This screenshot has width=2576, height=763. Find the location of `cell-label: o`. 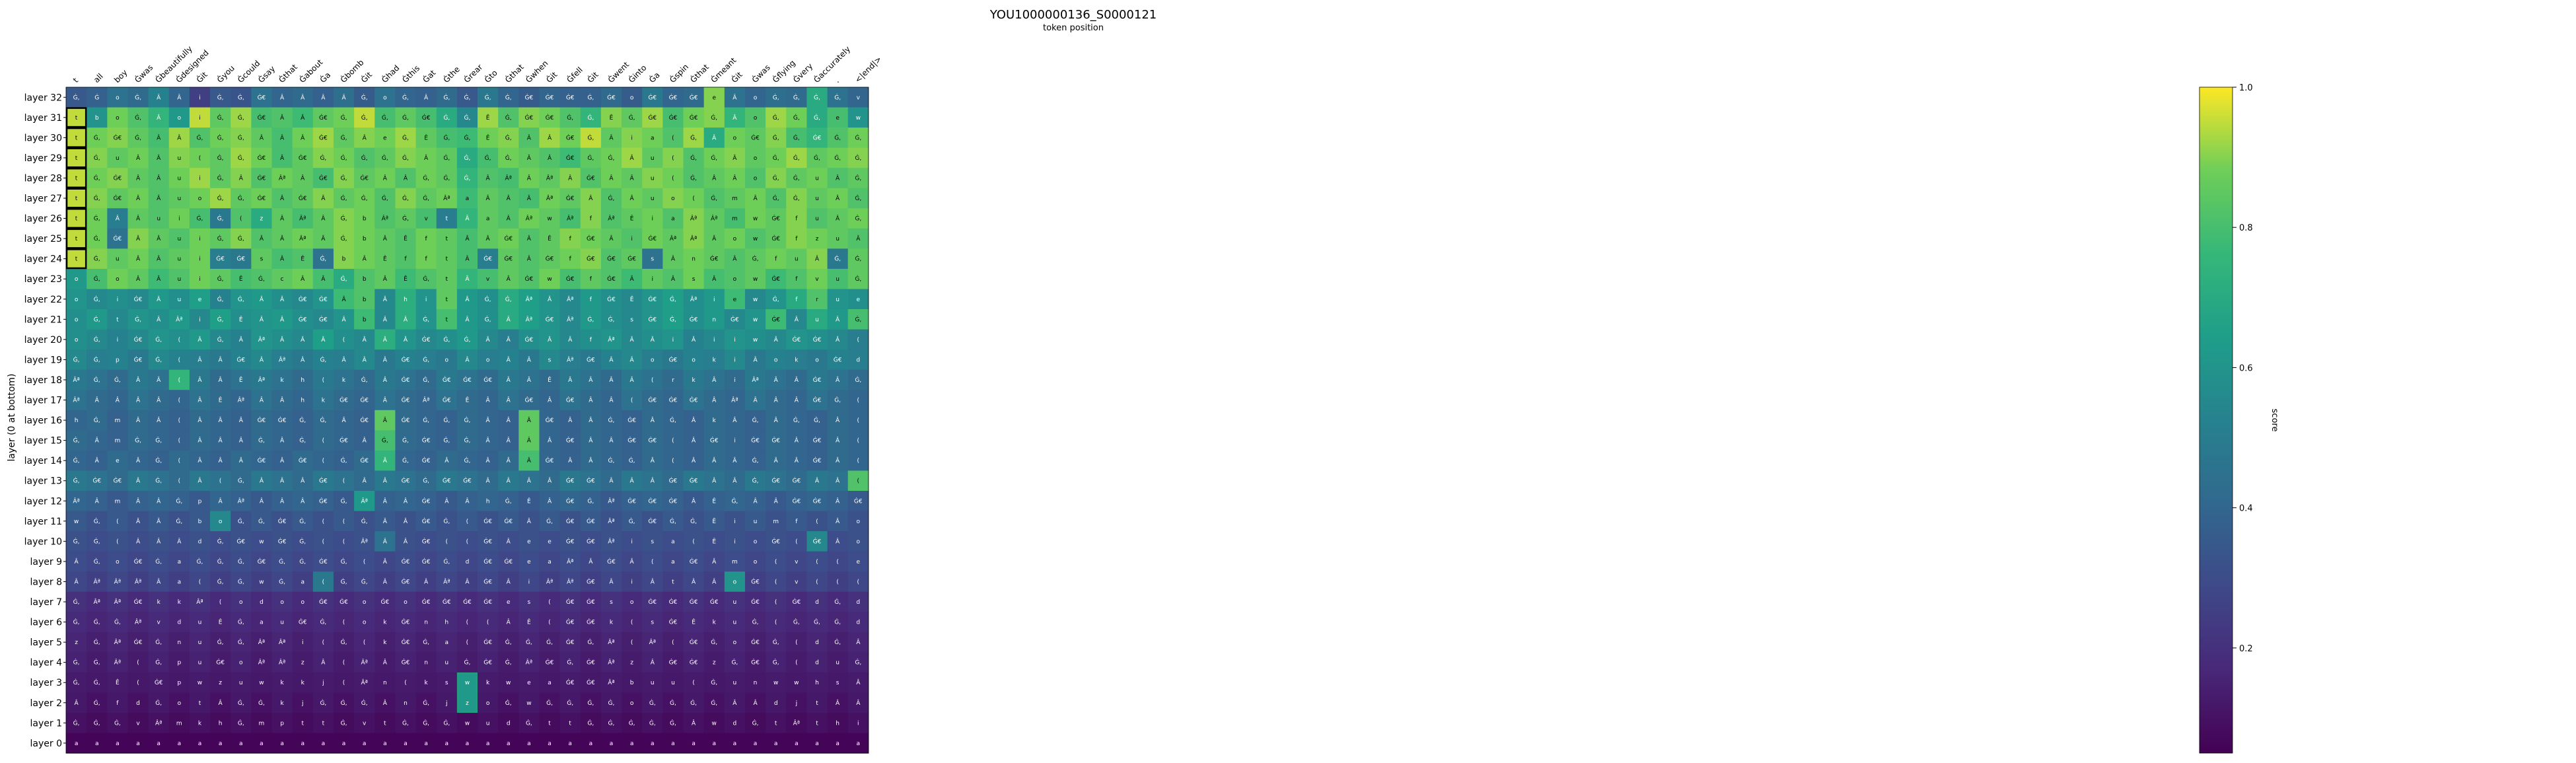

cell-label: o is located at coordinates (488, 360).